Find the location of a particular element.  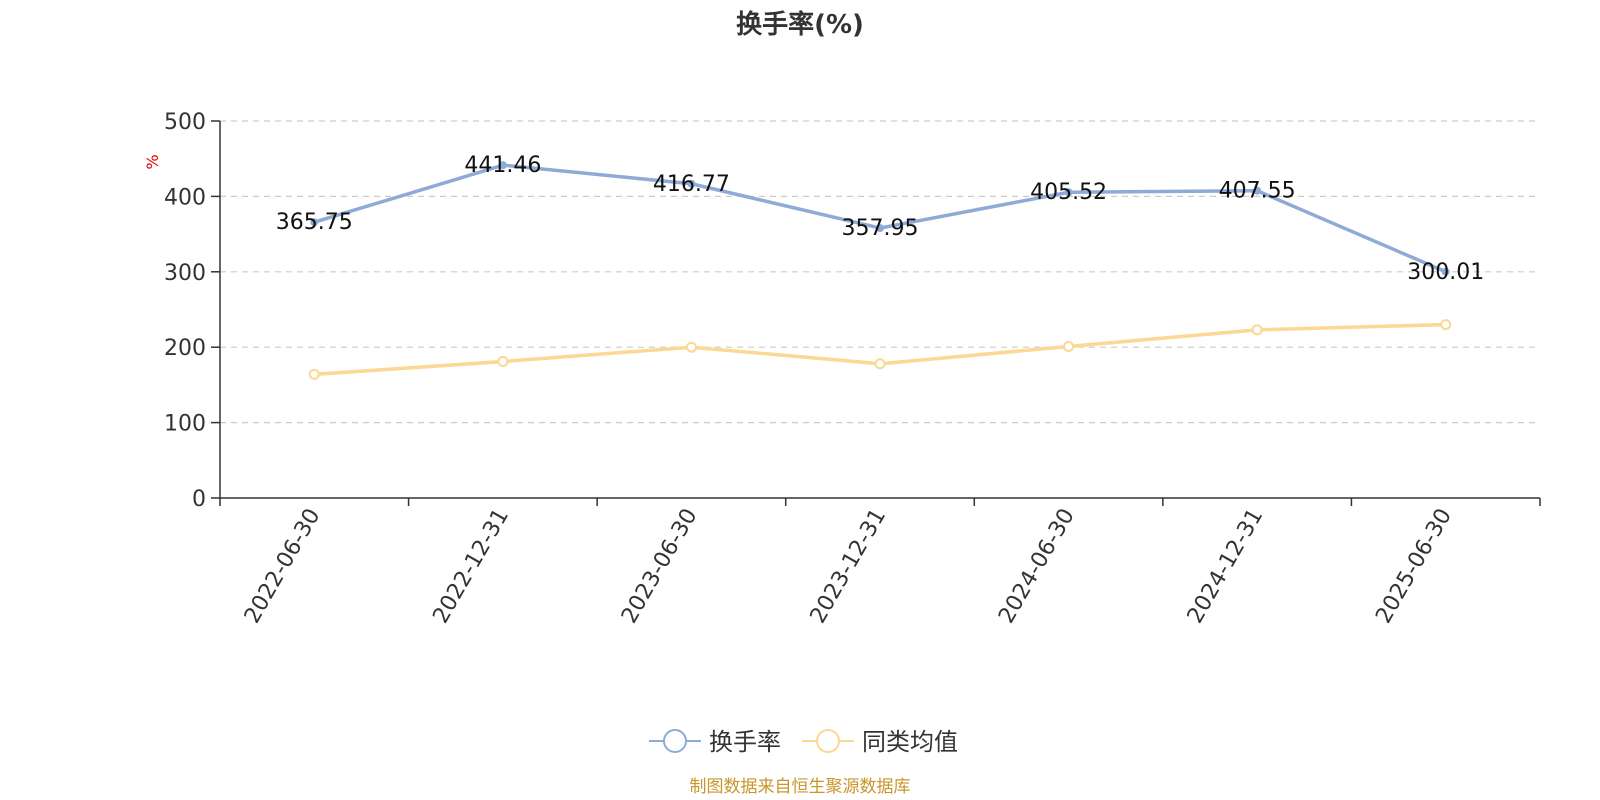

data-label: 357.95 is located at coordinates (880, 228).